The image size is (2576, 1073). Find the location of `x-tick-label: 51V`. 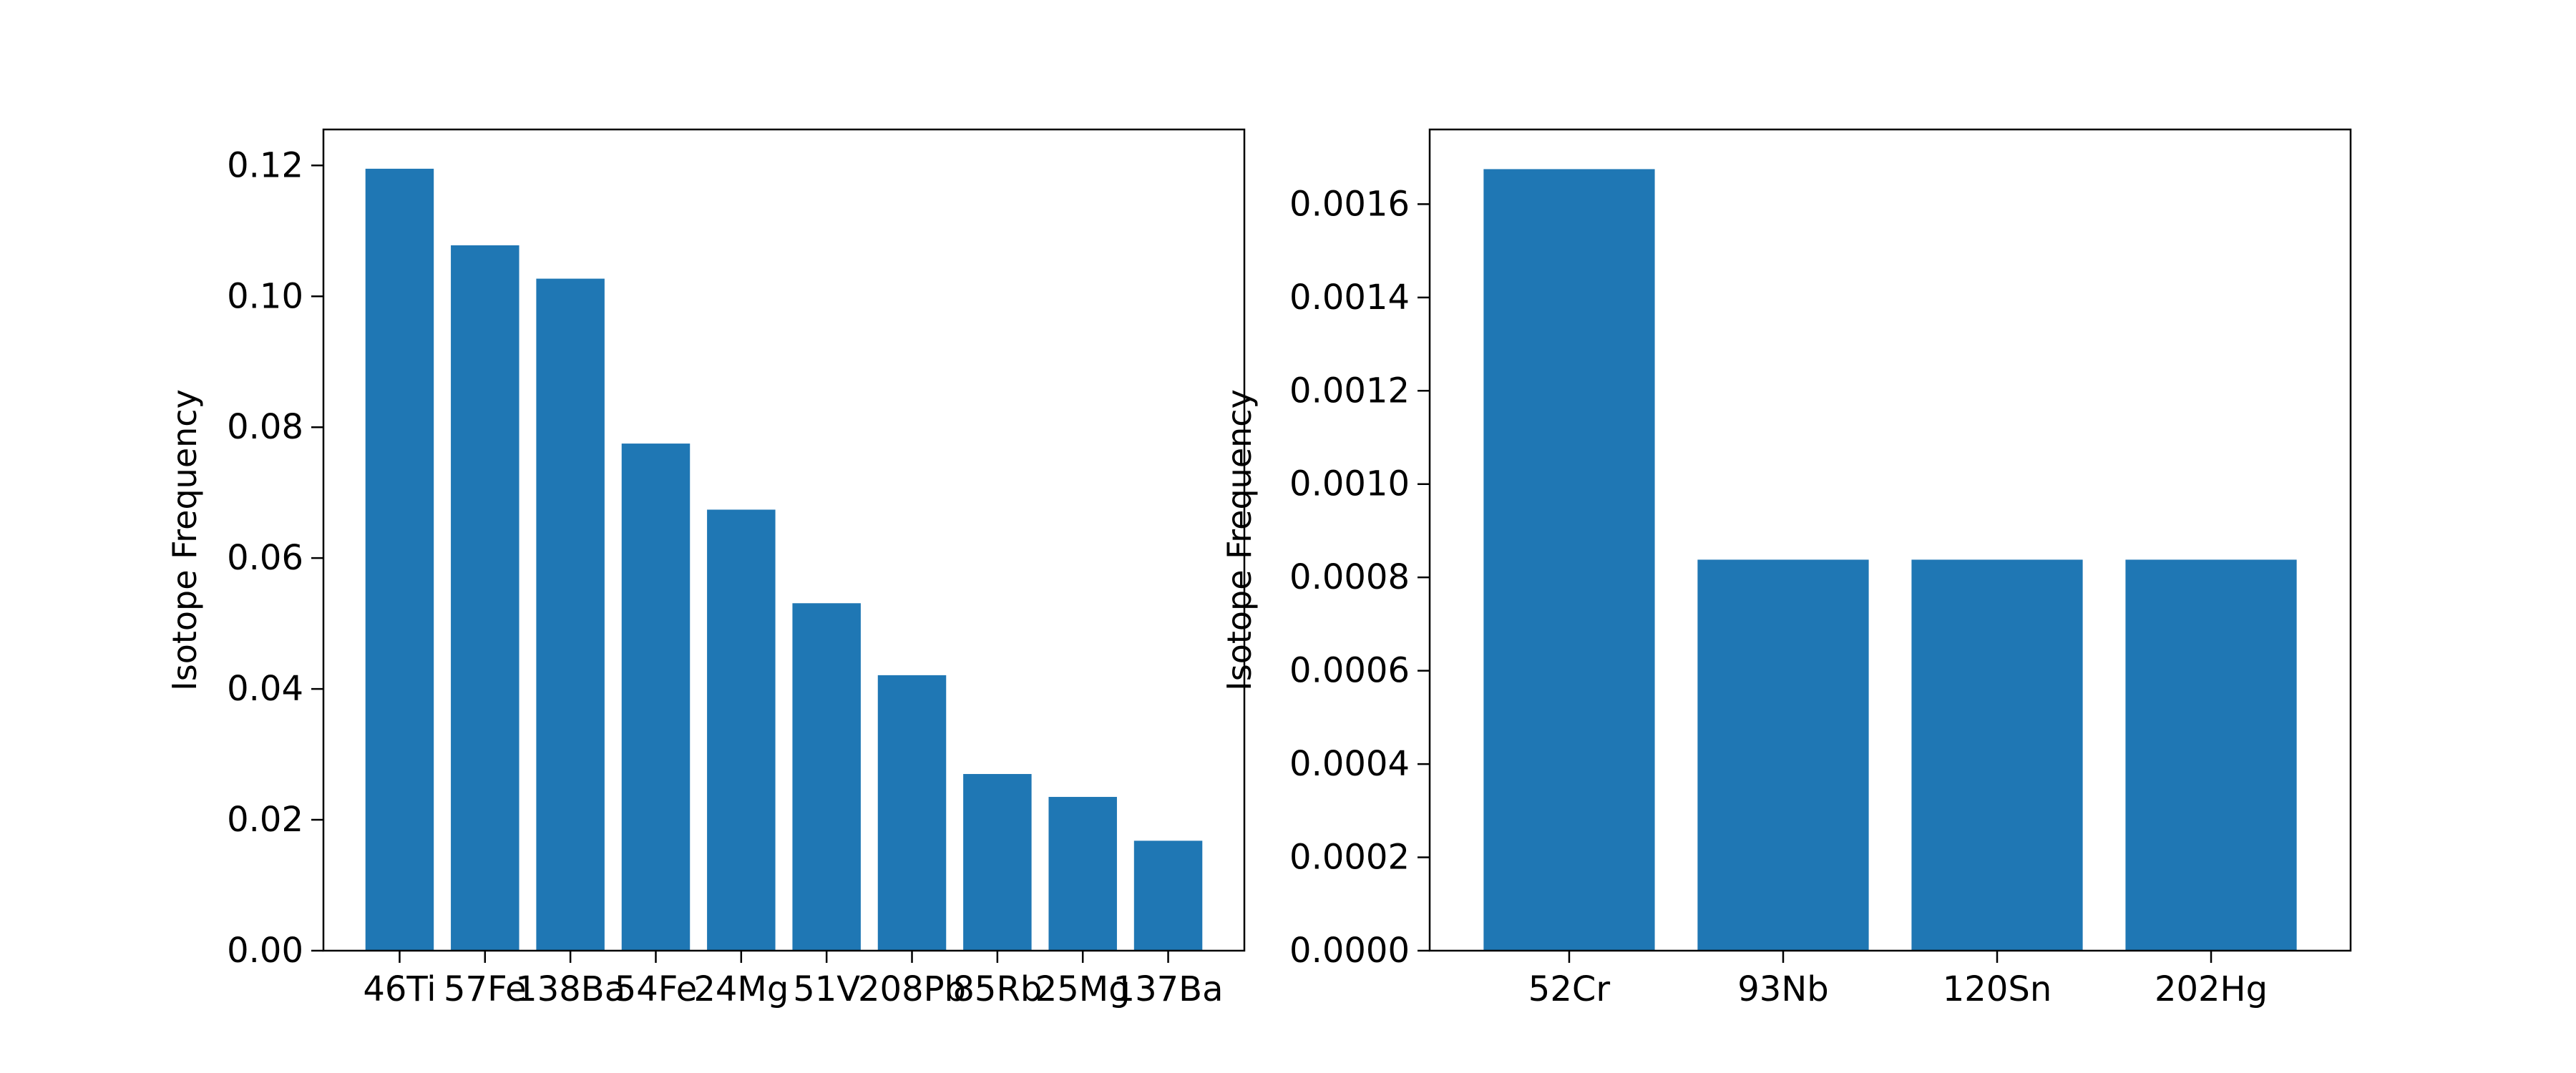

x-tick-label: 51V is located at coordinates (826, 989).